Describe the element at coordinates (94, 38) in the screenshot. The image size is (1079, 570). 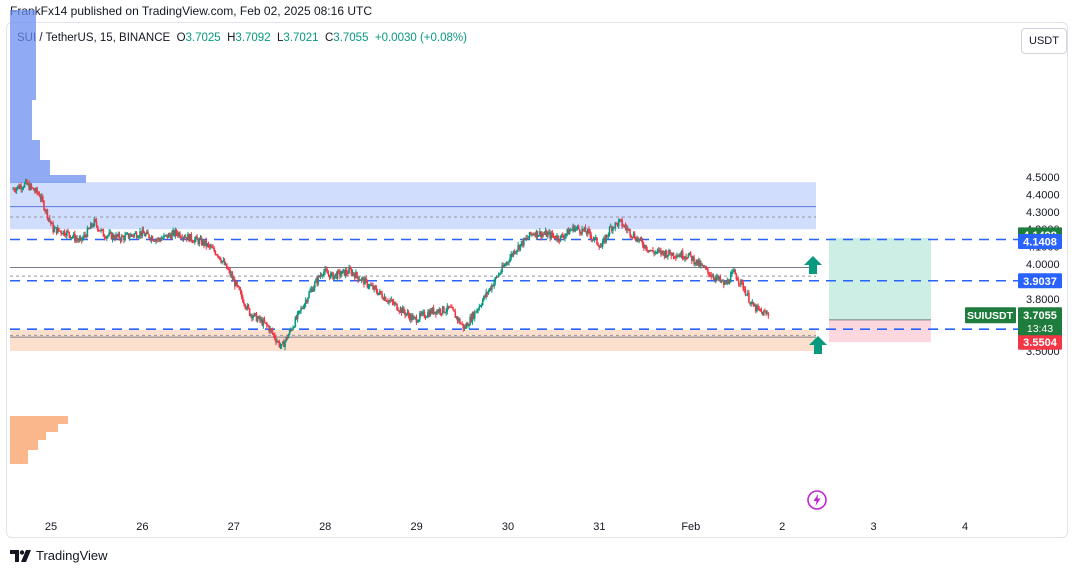
I see `symbol-label: SUI / TetherUS, 15, BINANCE` at that location.